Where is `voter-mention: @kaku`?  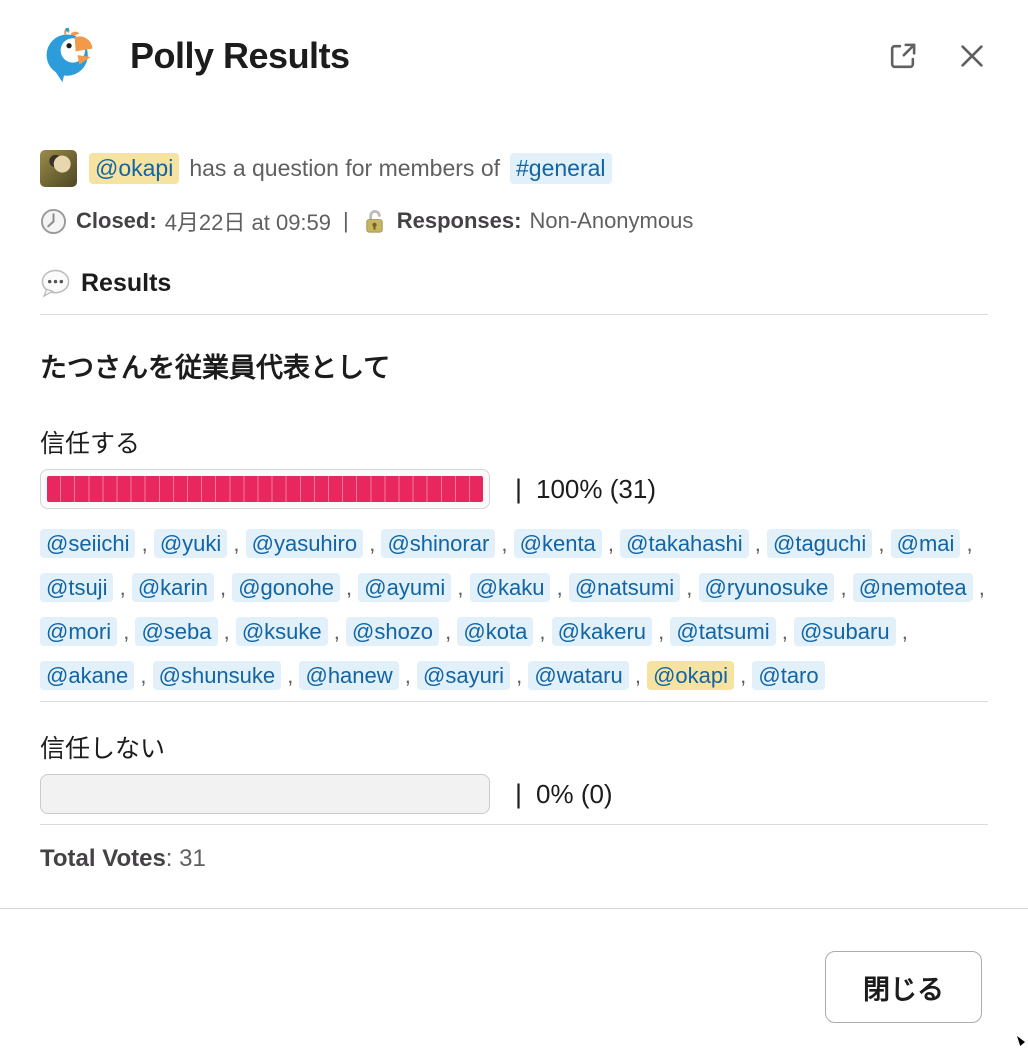 voter-mention: @kaku is located at coordinates (510, 587).